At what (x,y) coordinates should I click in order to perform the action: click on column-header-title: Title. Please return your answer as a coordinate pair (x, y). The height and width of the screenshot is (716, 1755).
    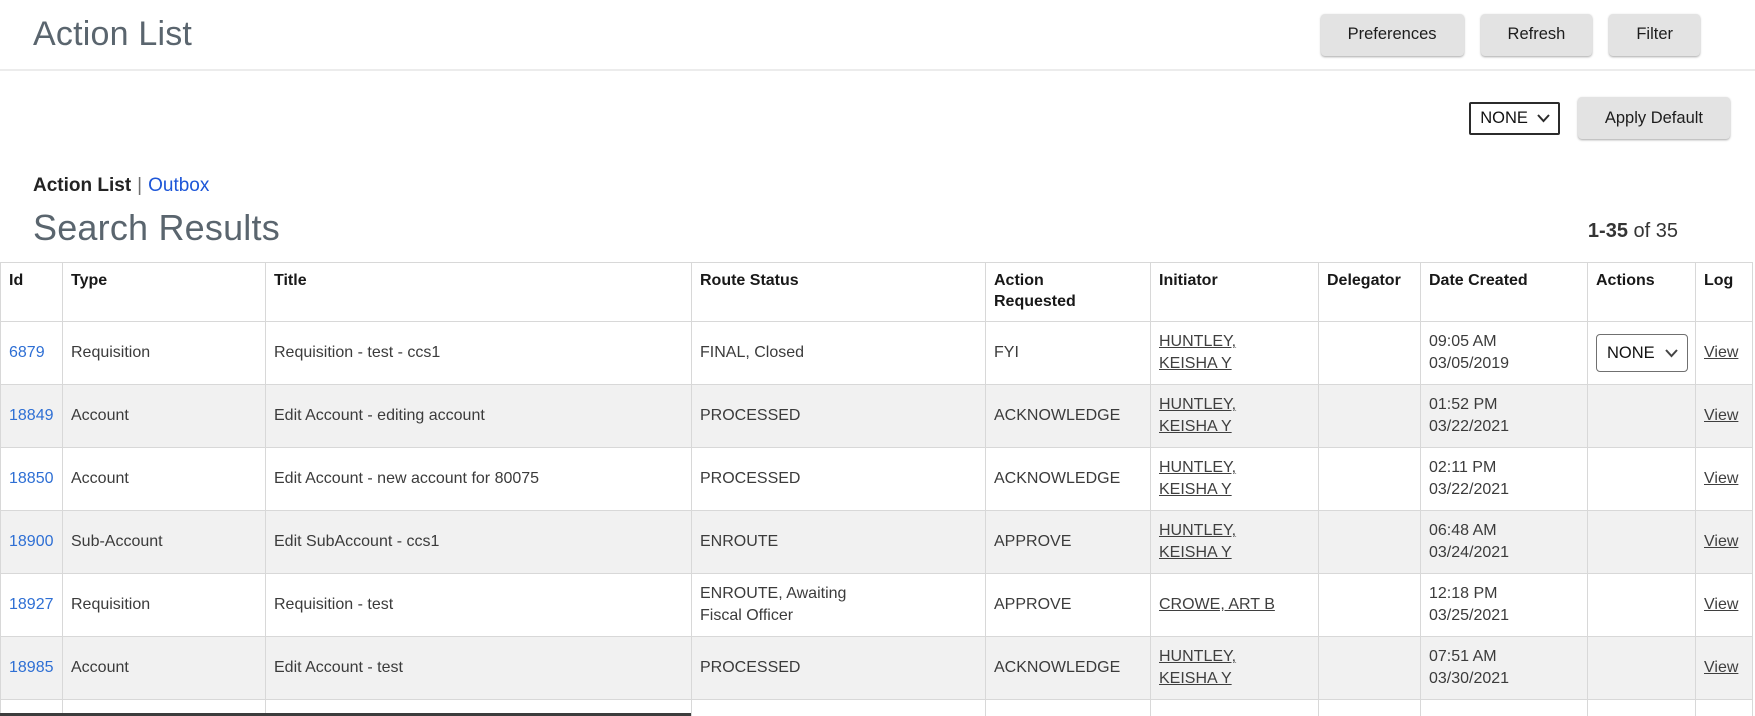
    Looking at the image, I should click on (478, 292).